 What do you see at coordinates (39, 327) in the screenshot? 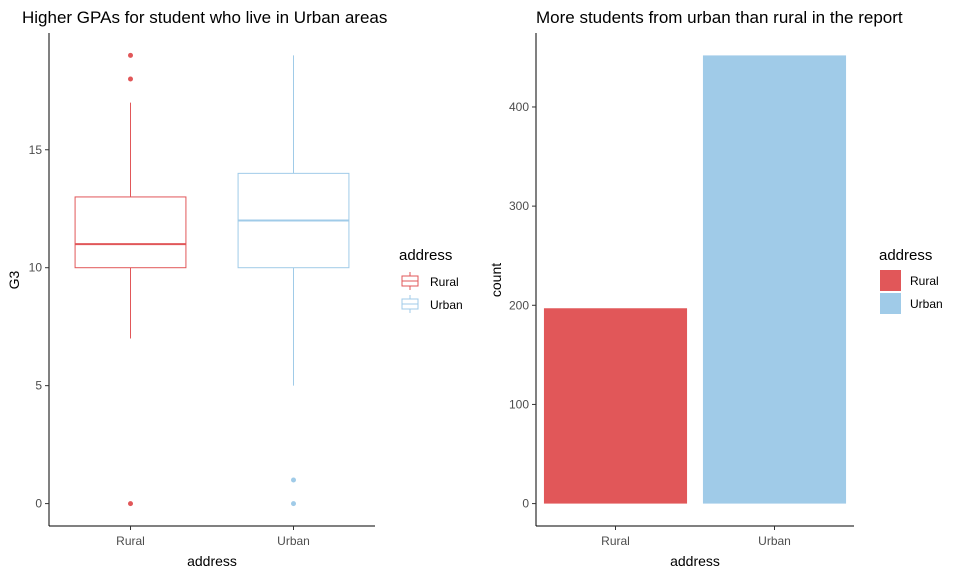
I see `boxplot-y-ticks: 0 5 10 15` at bounding box center [39, 327].